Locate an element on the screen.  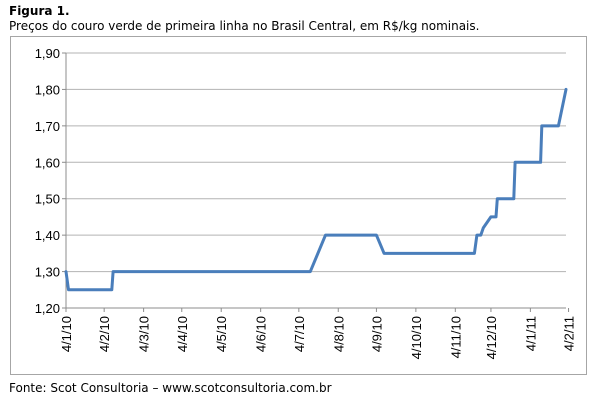
y-tick-label: 1,70 is located at coordinates (47, 126).